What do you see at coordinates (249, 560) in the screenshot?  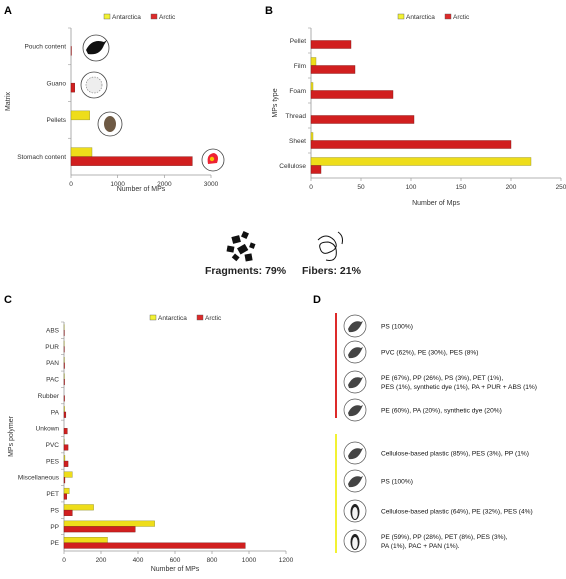 I see `chart-c-x-tick-label: 1000` at bounding box center [249, 560].